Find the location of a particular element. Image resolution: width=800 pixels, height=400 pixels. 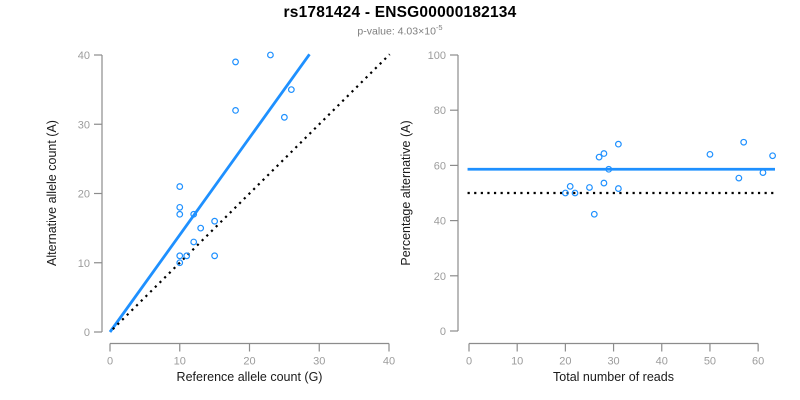

y-tick-label: 30 is located at coordinates (84, 125).